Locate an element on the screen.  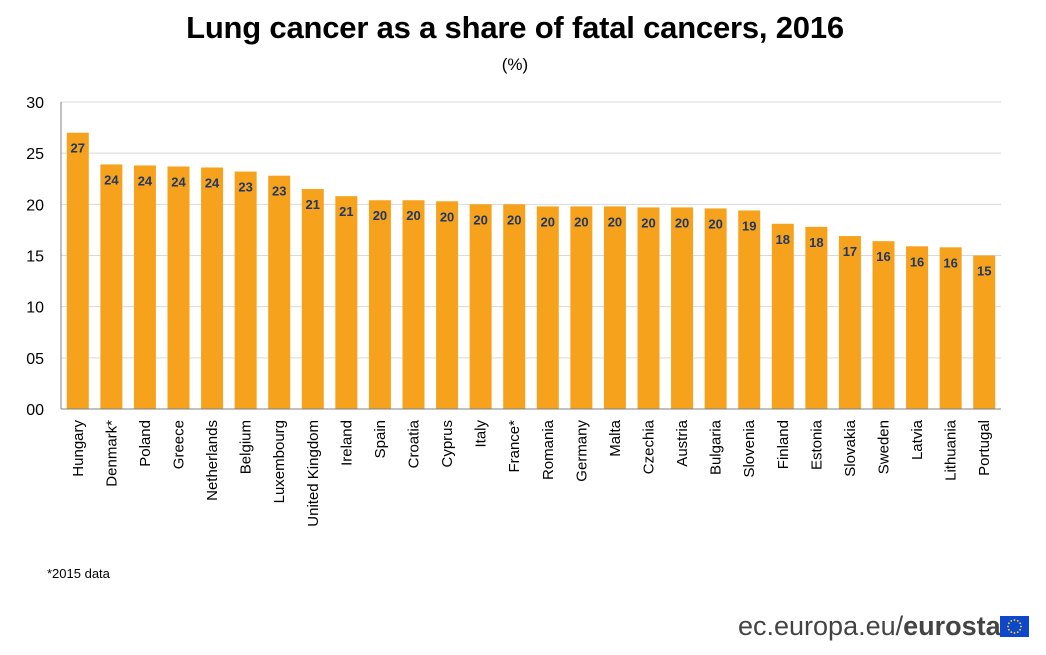
chart-subtitle: (%) is located at coordinates (515, 64).